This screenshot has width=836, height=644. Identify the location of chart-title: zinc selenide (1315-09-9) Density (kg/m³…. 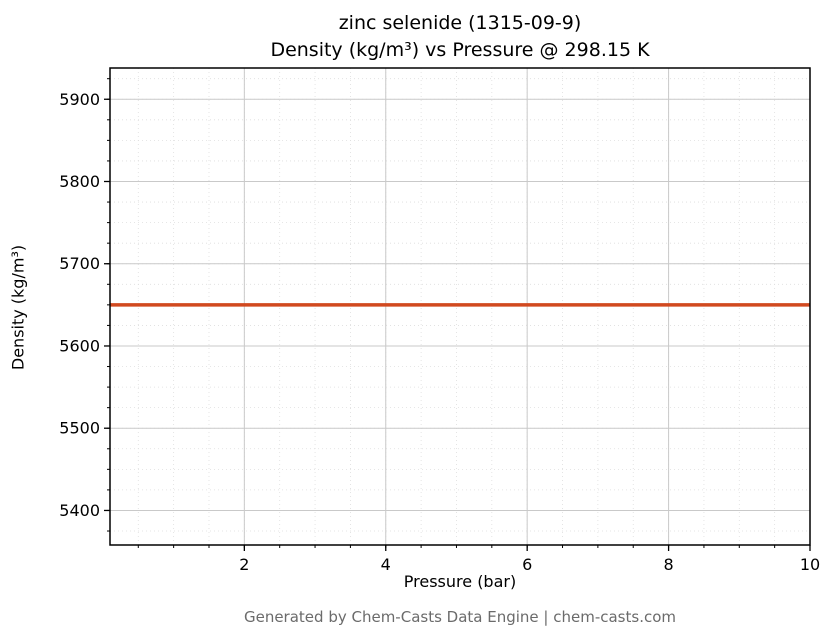
(460, 37).